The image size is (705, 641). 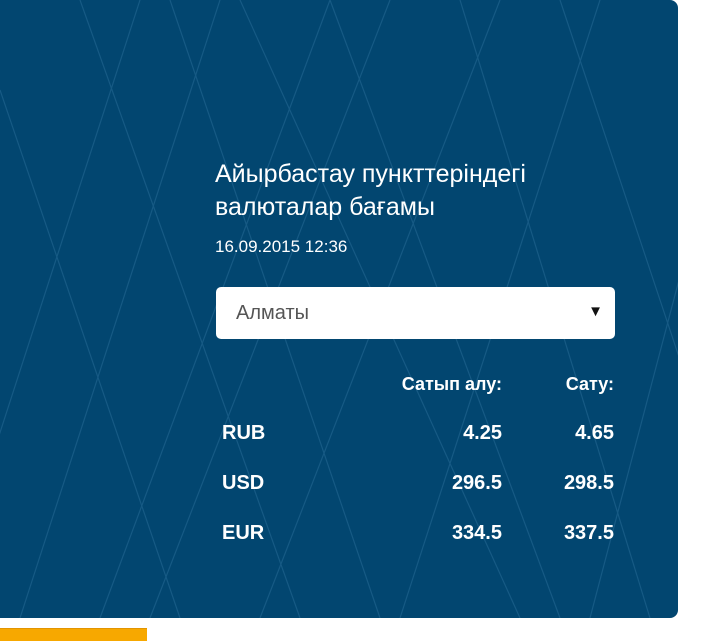 What do you see at coordinates (414, 483) in the screenshot?
I see `table-row: USD 296.5 298.5` at bounding box center [414, 483].